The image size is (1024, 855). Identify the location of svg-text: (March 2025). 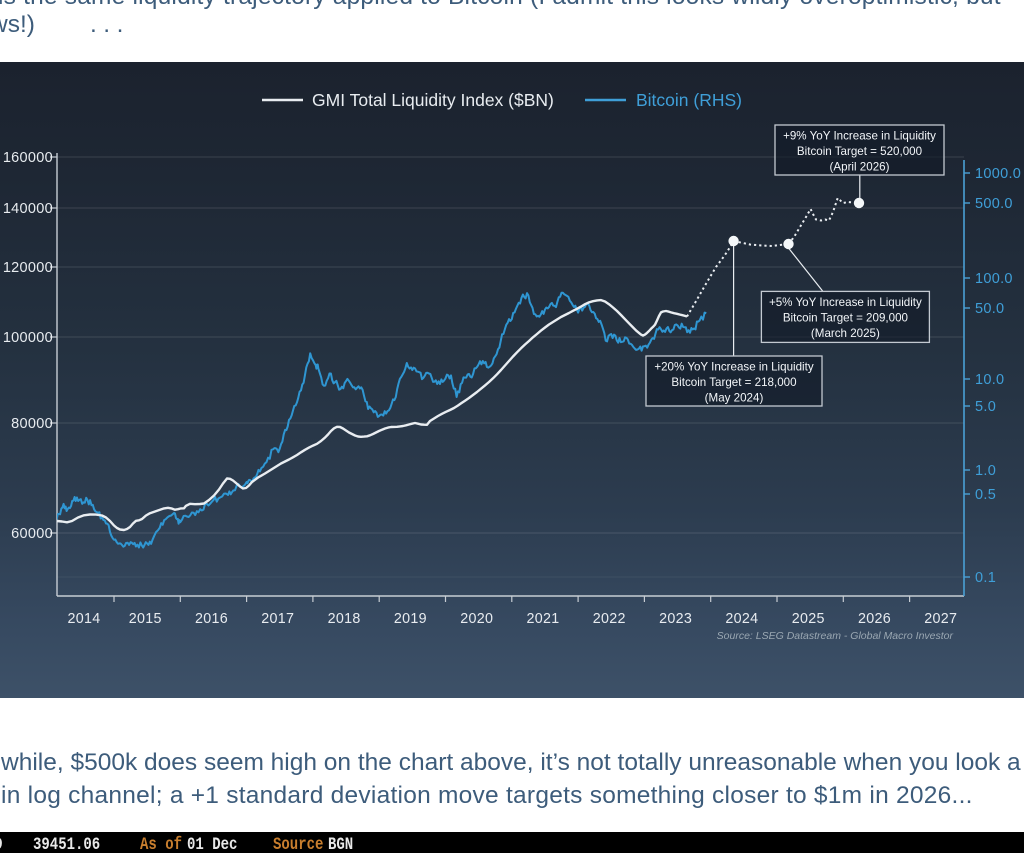
(845, 333).